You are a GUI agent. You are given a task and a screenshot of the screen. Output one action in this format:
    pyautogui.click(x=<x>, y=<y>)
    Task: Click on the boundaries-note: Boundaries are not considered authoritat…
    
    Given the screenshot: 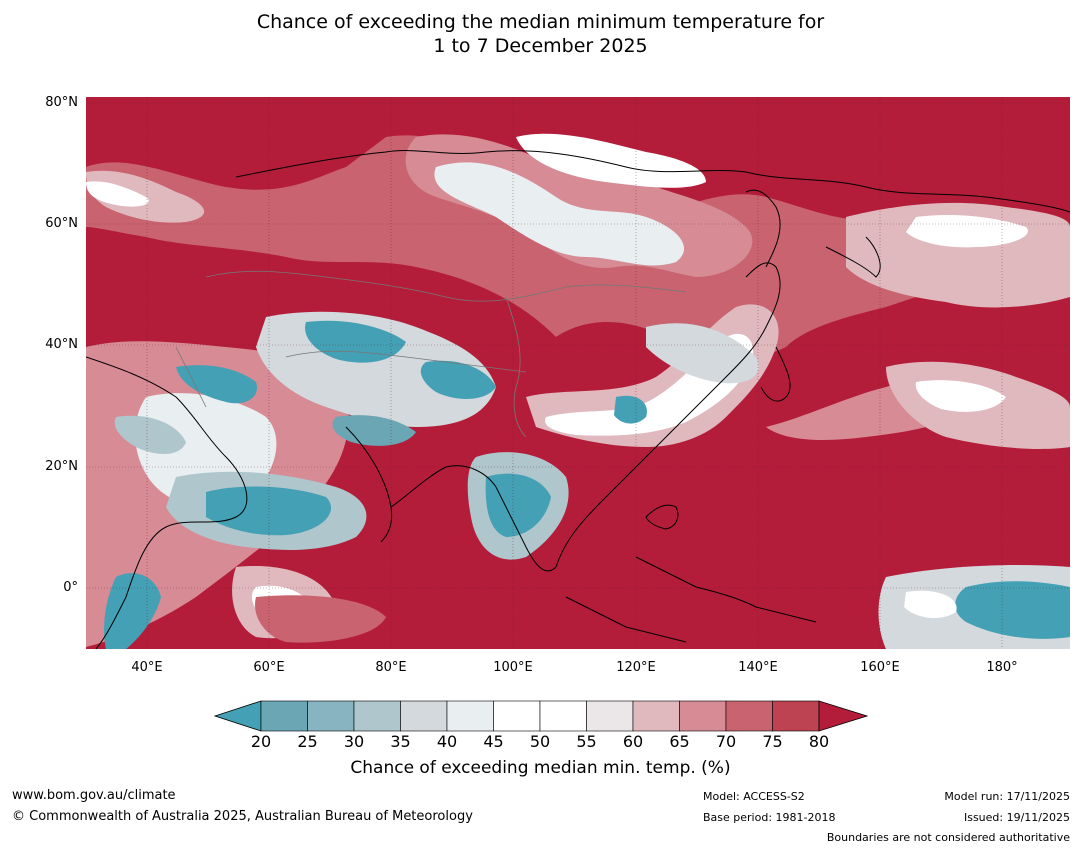 What is the action you would take?
    pyautogui.click(x=948, y=837)
    